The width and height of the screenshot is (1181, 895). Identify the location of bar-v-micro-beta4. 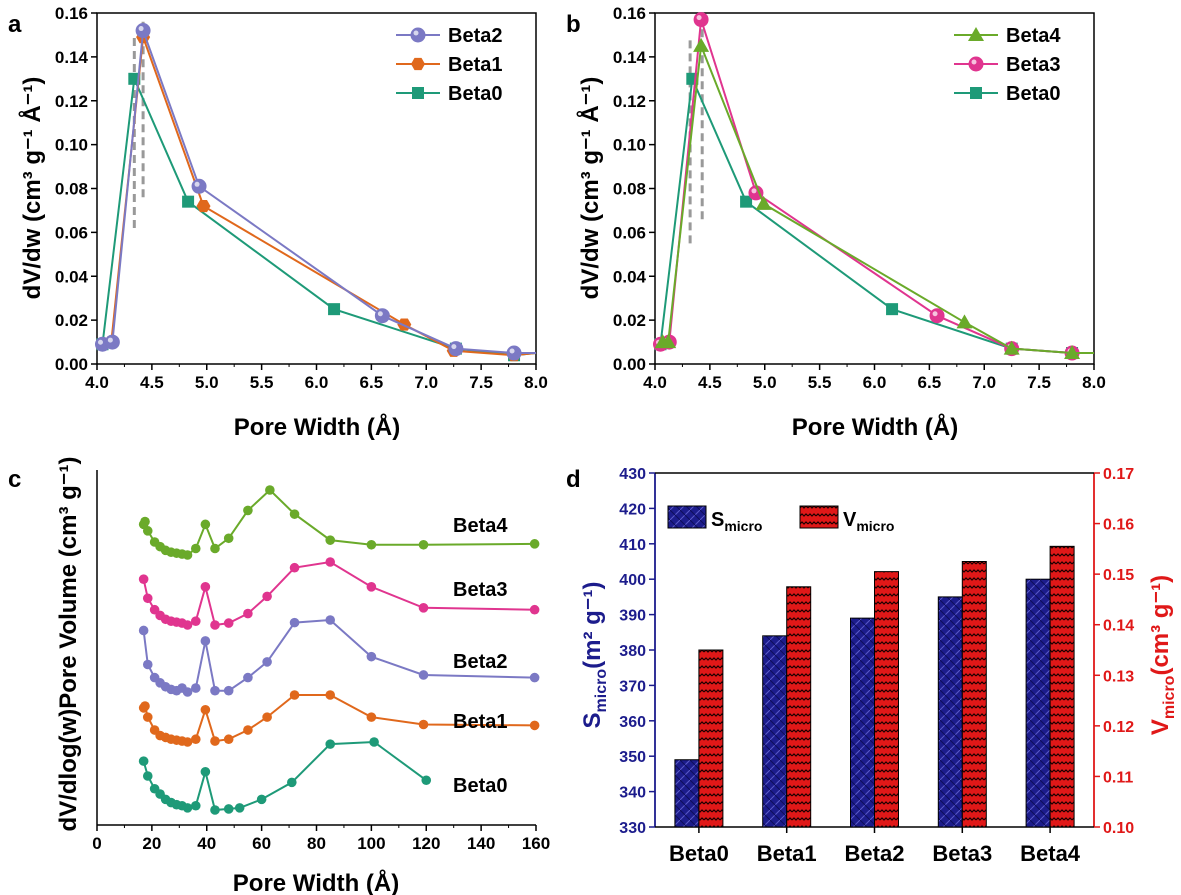
(1062, 686).